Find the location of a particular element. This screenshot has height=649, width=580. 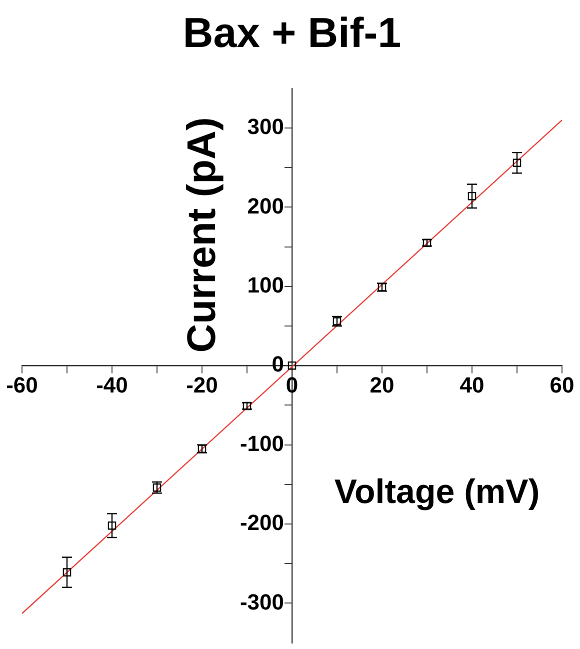

y-tick-label: -200 is located at coordinates (262, 523).